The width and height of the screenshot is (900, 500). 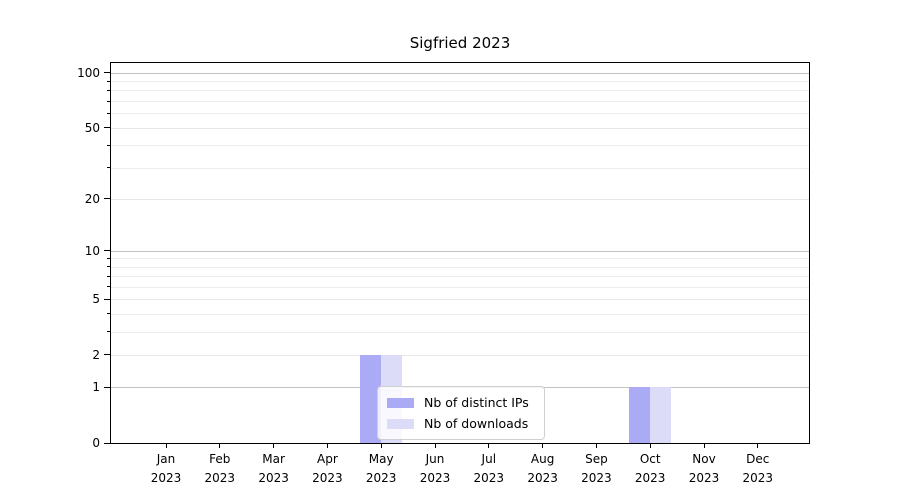 What do you see at coordinates (381, 469) in the screenshot?
I see `x-axis-label-may: May 2023` at bounding box center [381, 469].